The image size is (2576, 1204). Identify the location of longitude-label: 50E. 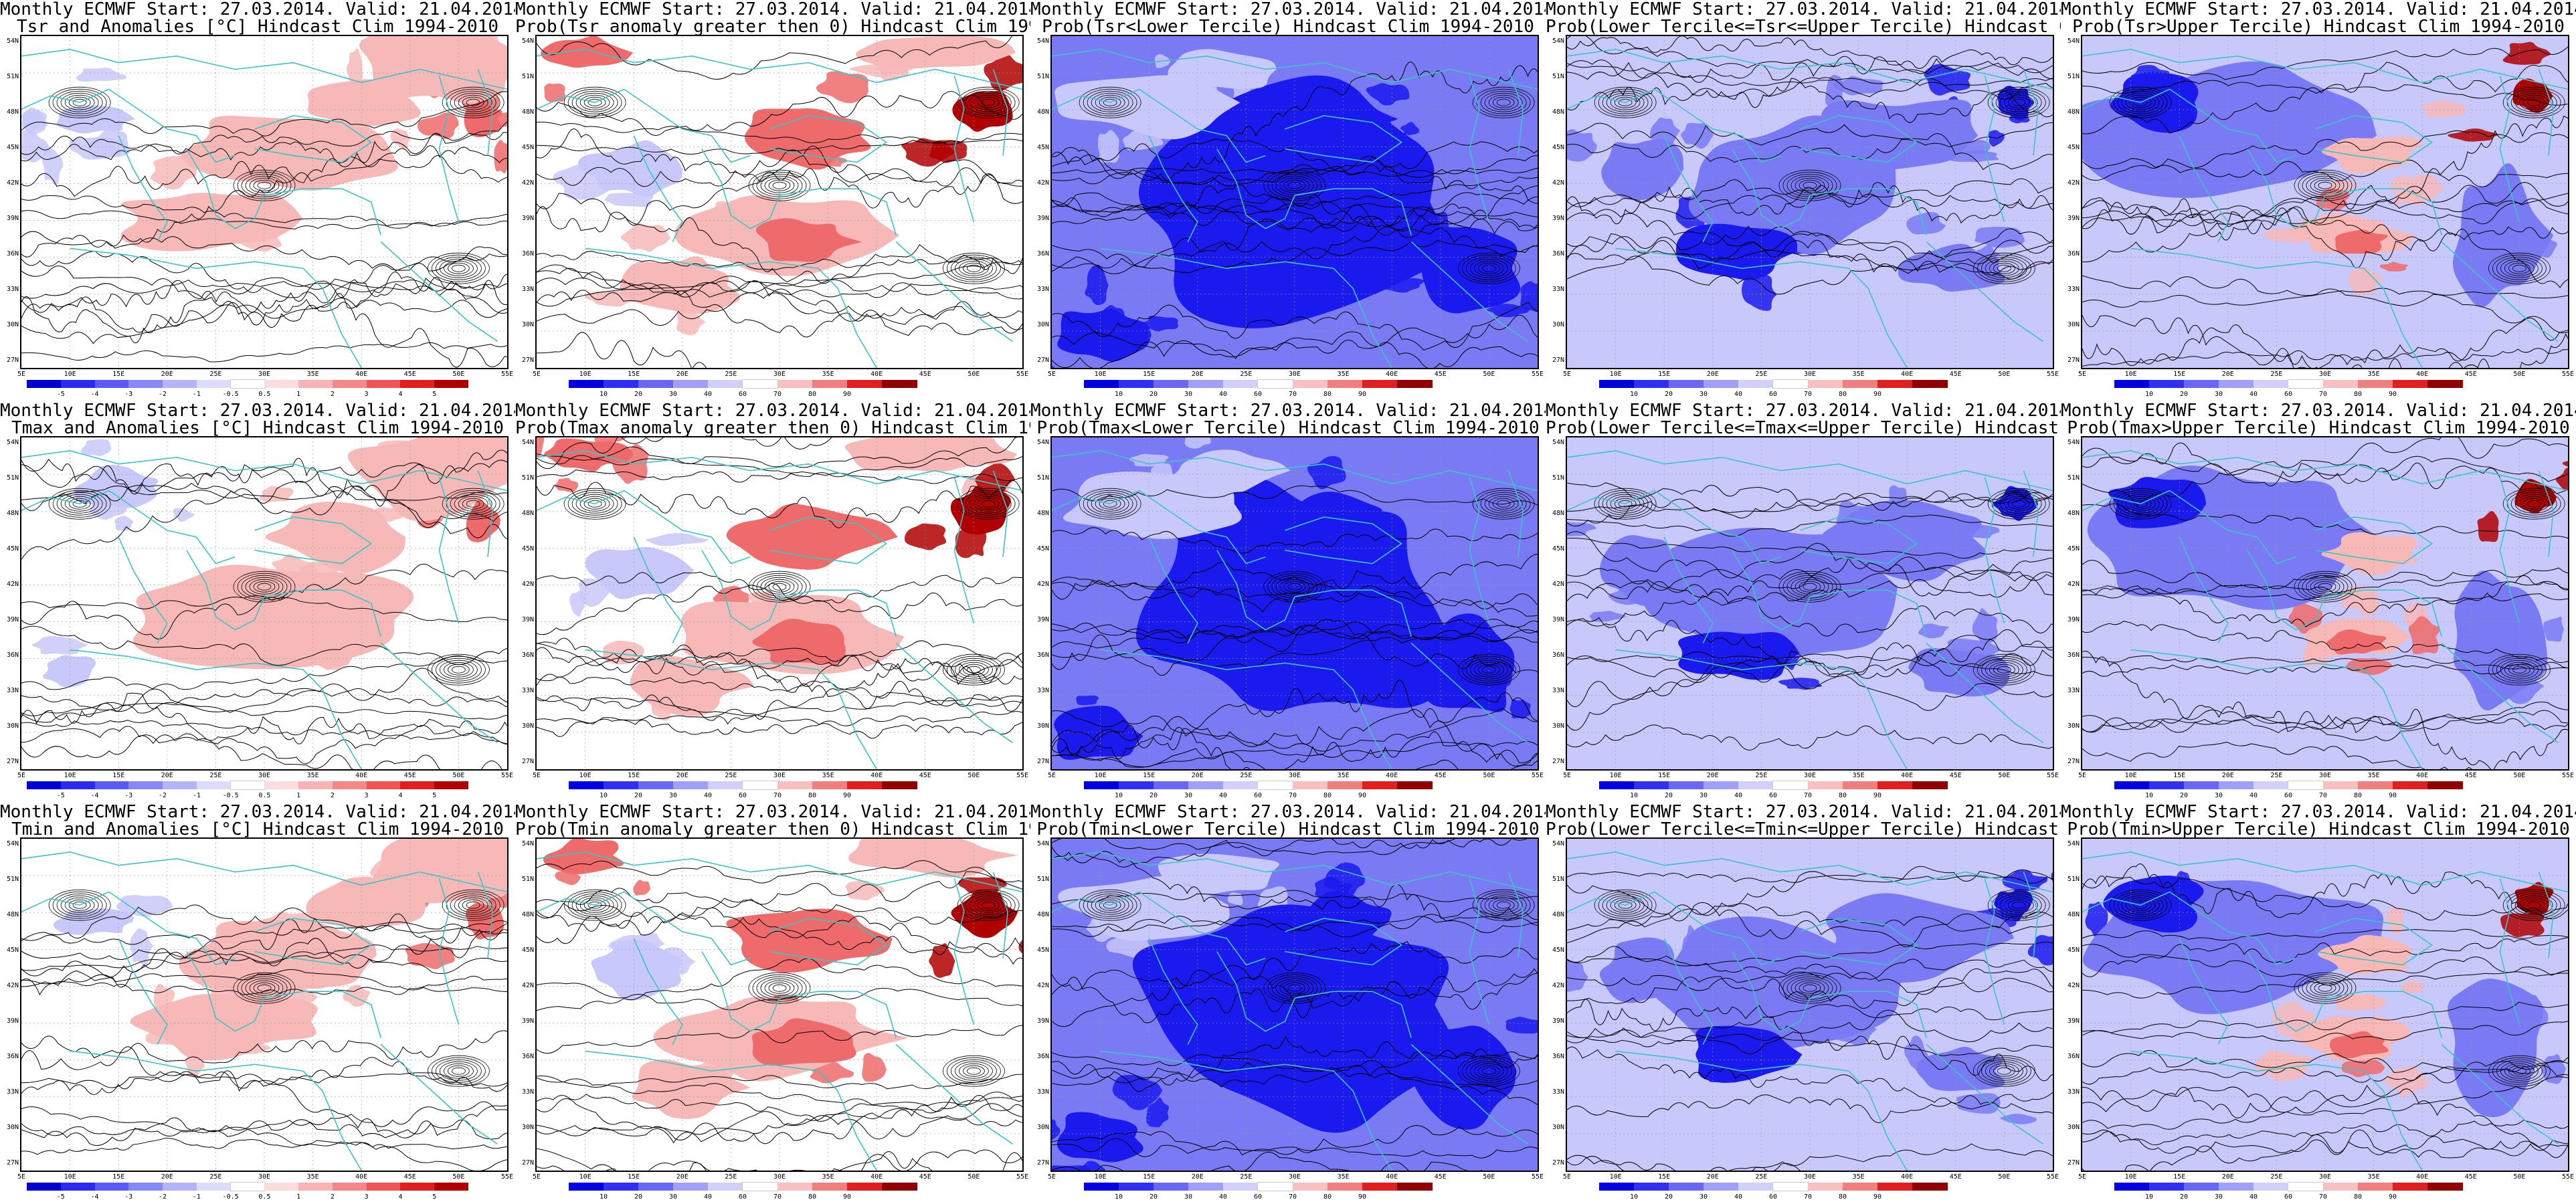
(1489, 775).